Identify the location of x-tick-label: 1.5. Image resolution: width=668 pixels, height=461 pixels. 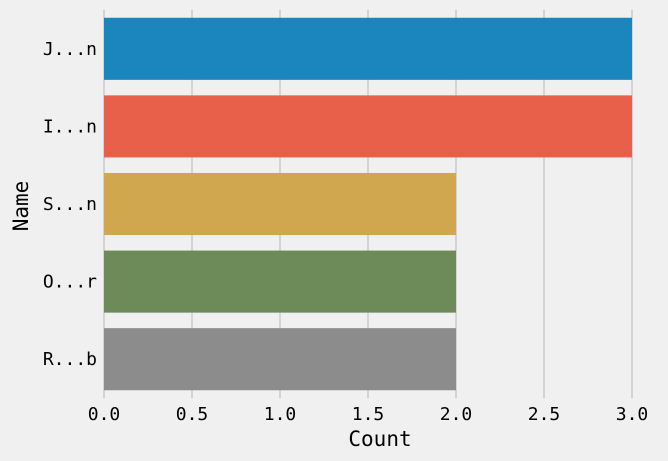
(368, 414).